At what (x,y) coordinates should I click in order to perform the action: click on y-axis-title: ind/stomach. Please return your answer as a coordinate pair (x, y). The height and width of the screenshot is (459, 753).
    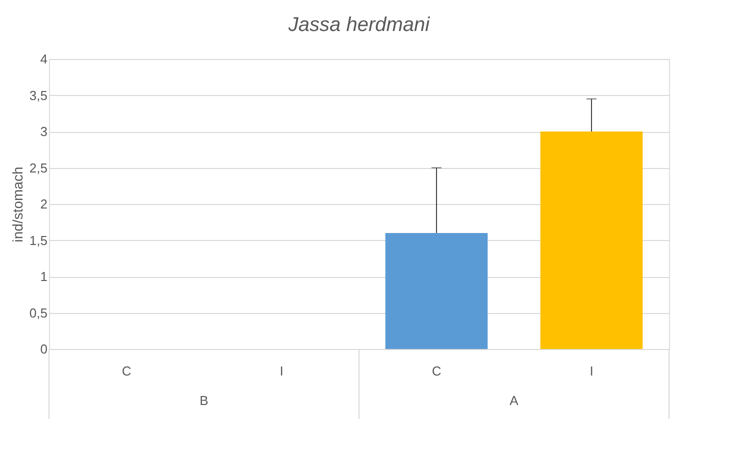
    Looking at the image, I should click on (17, 204).